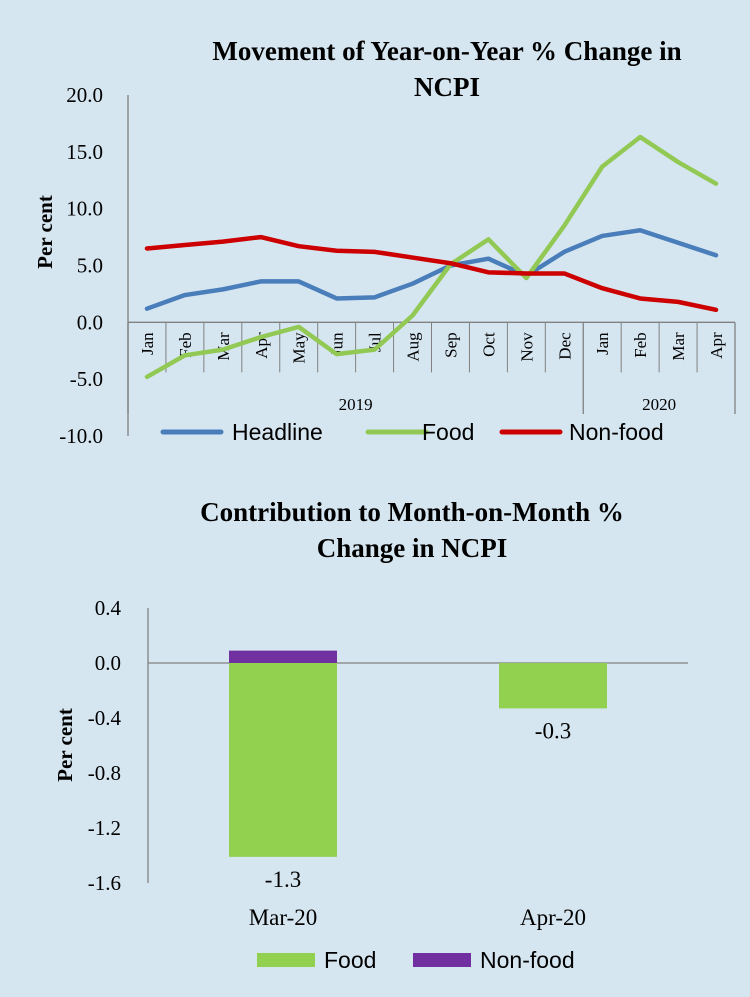 The height and width of the screenshot is (997, 750). What do you see at coordinates (553, 730) in the screenshot?
I see `bar-data-label: -0.3` at bounding box center [553, 730].